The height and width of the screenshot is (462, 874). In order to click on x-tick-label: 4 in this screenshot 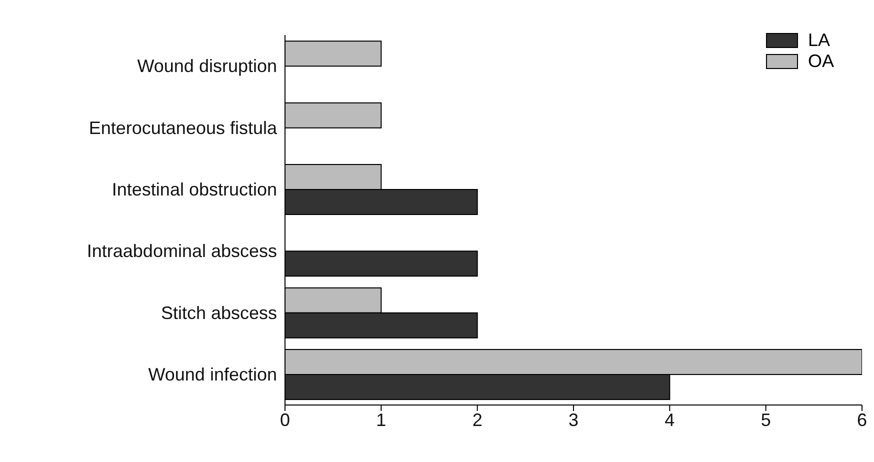, I will do `click(669, 420)`.